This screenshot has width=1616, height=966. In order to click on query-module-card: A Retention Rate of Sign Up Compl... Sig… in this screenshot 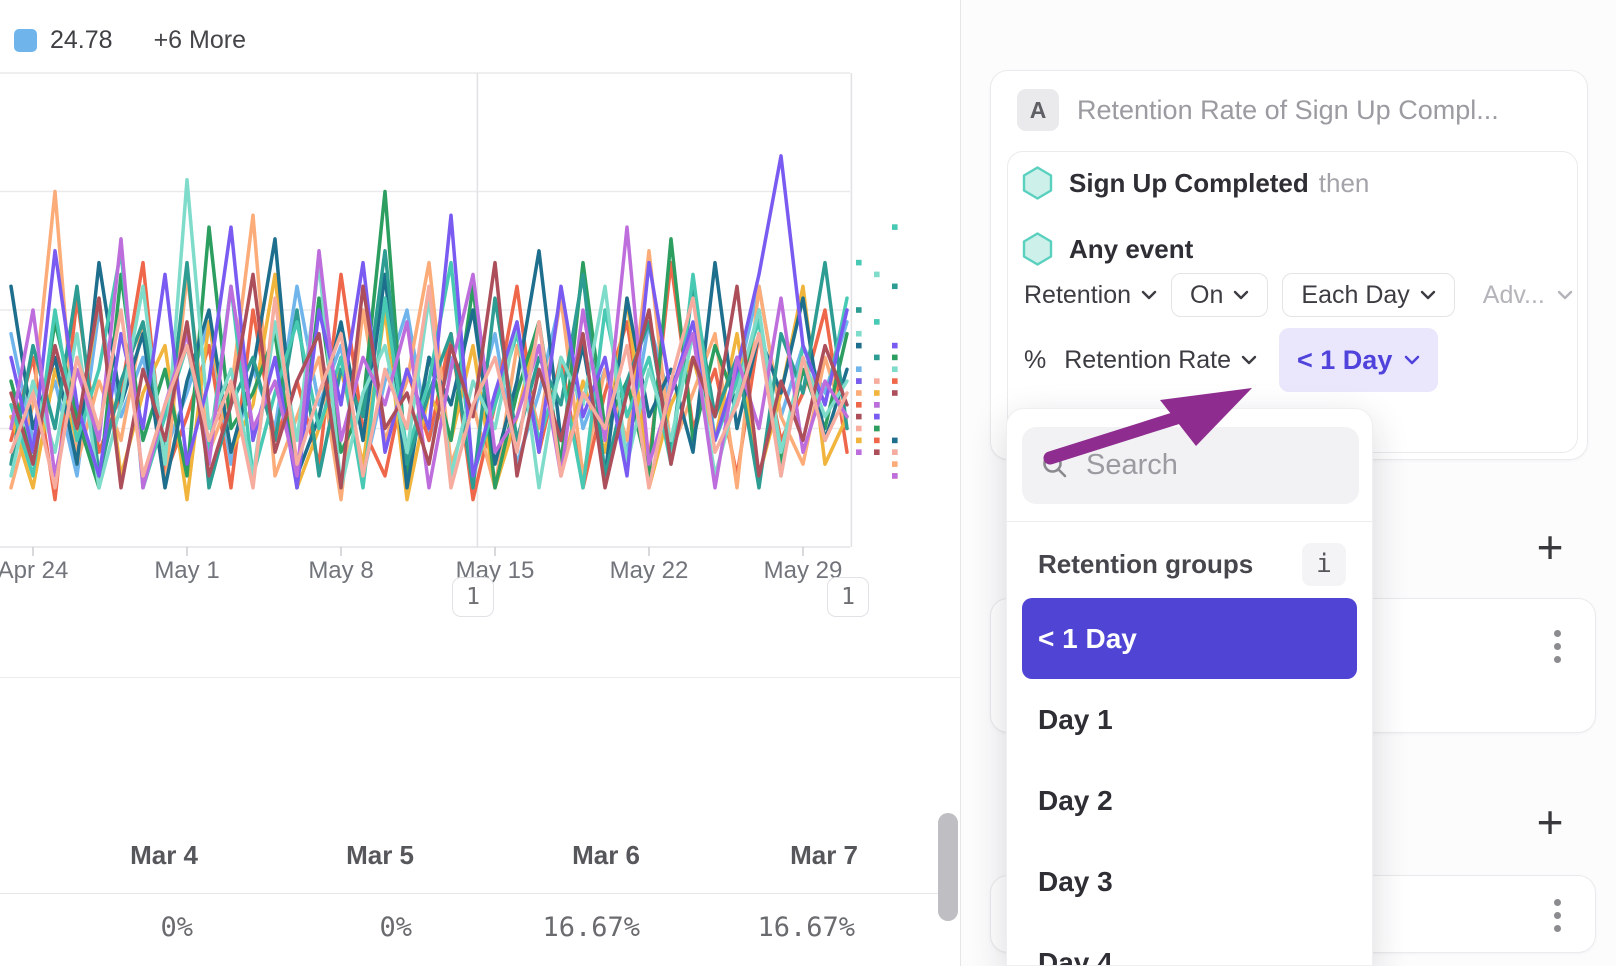, I will do `click(1289, 265)`.